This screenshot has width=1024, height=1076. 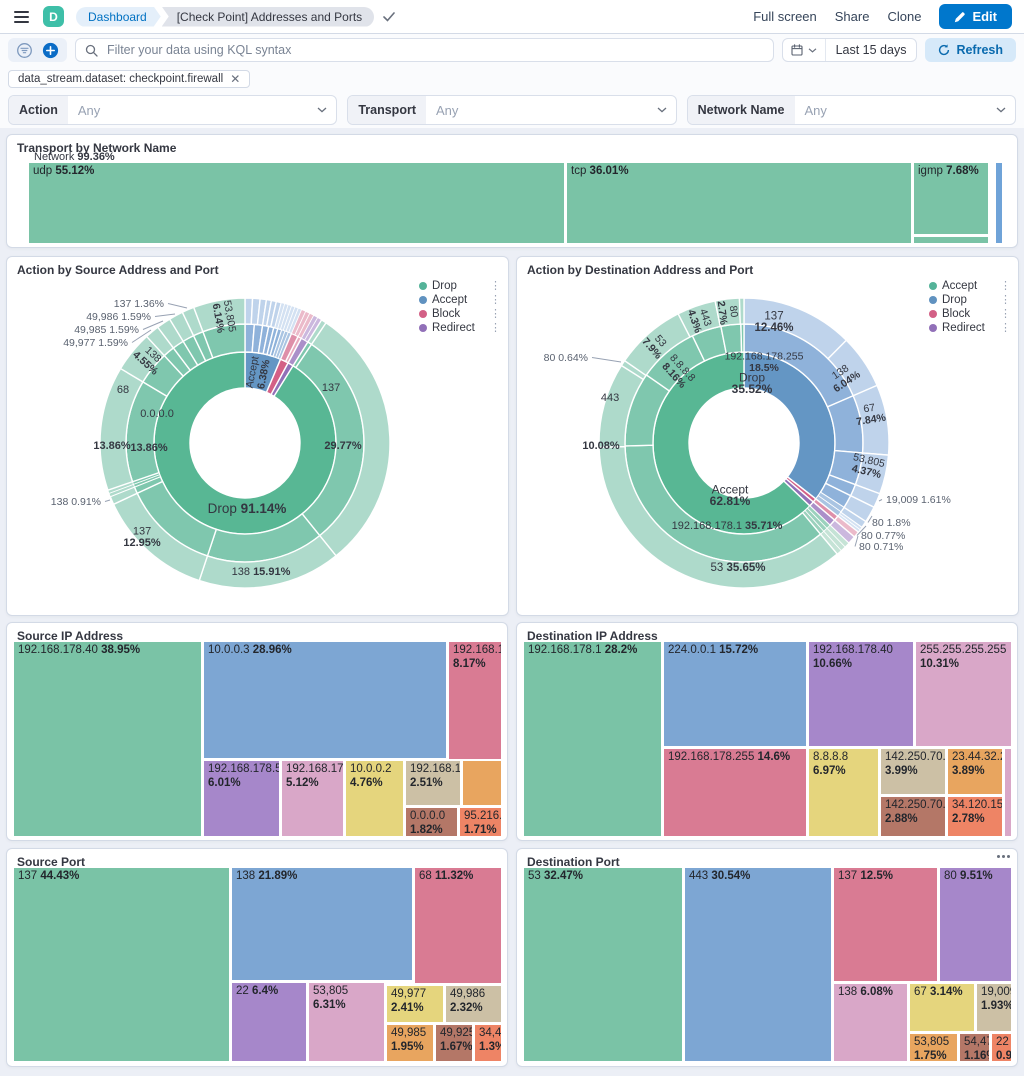 What do you see at coordinates (603, 964) in the screenshot?
I see `treemap-cell: 53 32.47%` at bounding box center [603, 964].